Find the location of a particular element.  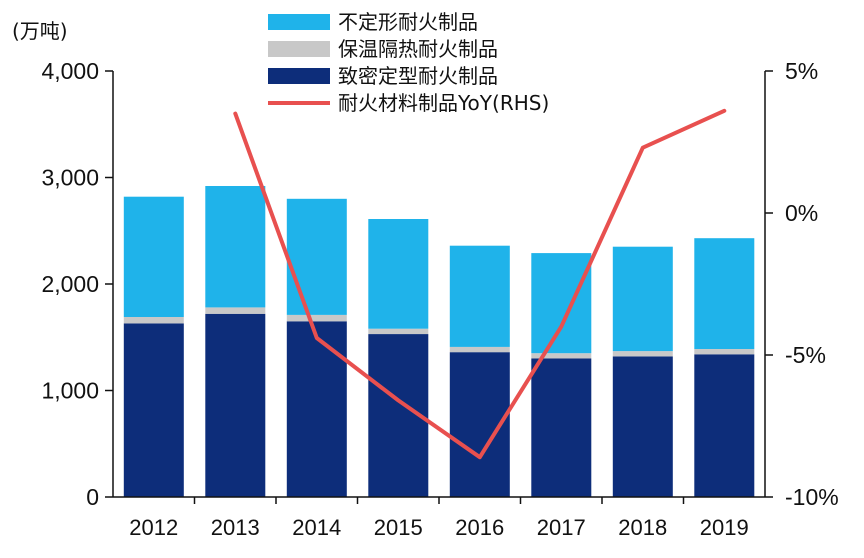

y-tick-label: 1,000 is located at coordinates (70, 391).